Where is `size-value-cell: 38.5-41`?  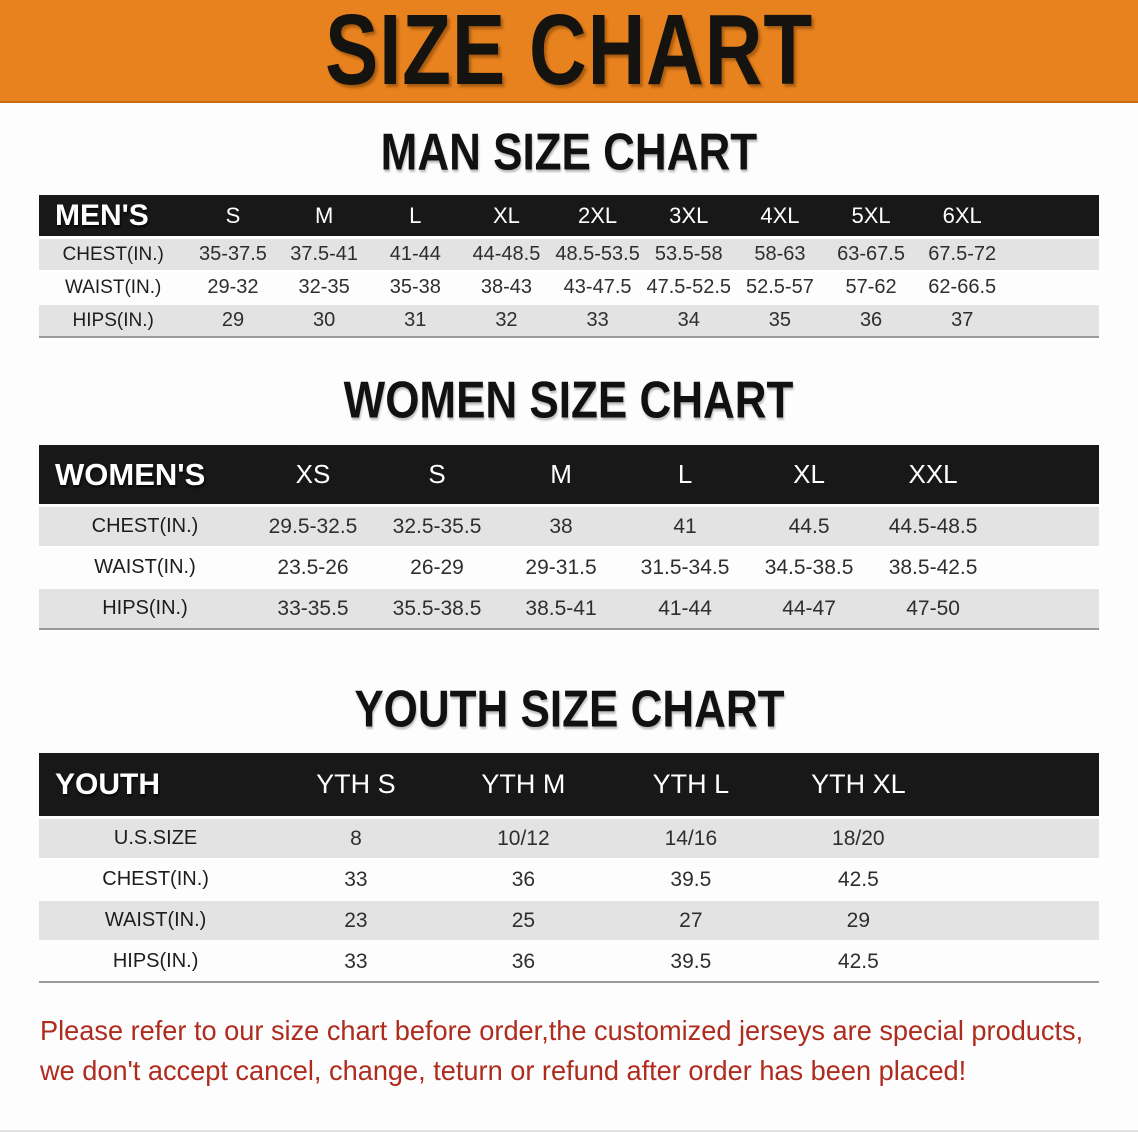
size-value-cell: 38.5-41 is located at coordinates (561, 609).